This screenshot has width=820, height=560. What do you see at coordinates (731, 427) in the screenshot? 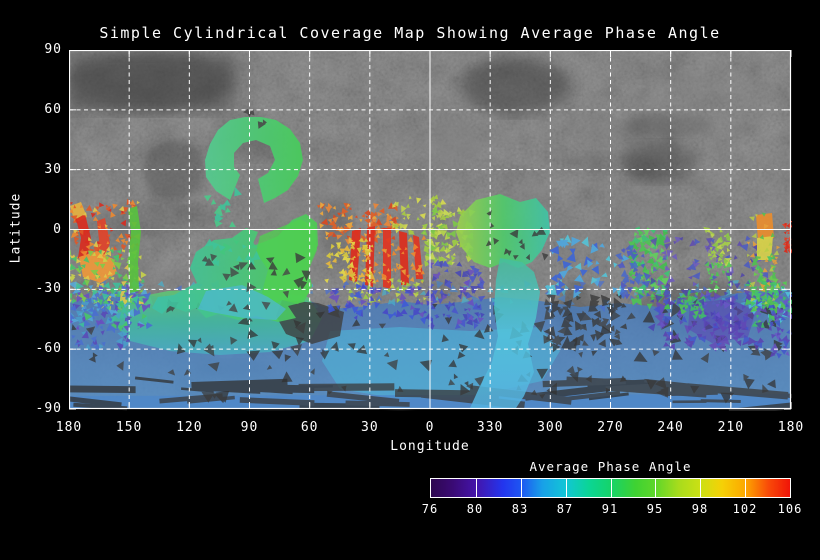
I see `x-tick-label: 210` at bounding box center [731, 427].